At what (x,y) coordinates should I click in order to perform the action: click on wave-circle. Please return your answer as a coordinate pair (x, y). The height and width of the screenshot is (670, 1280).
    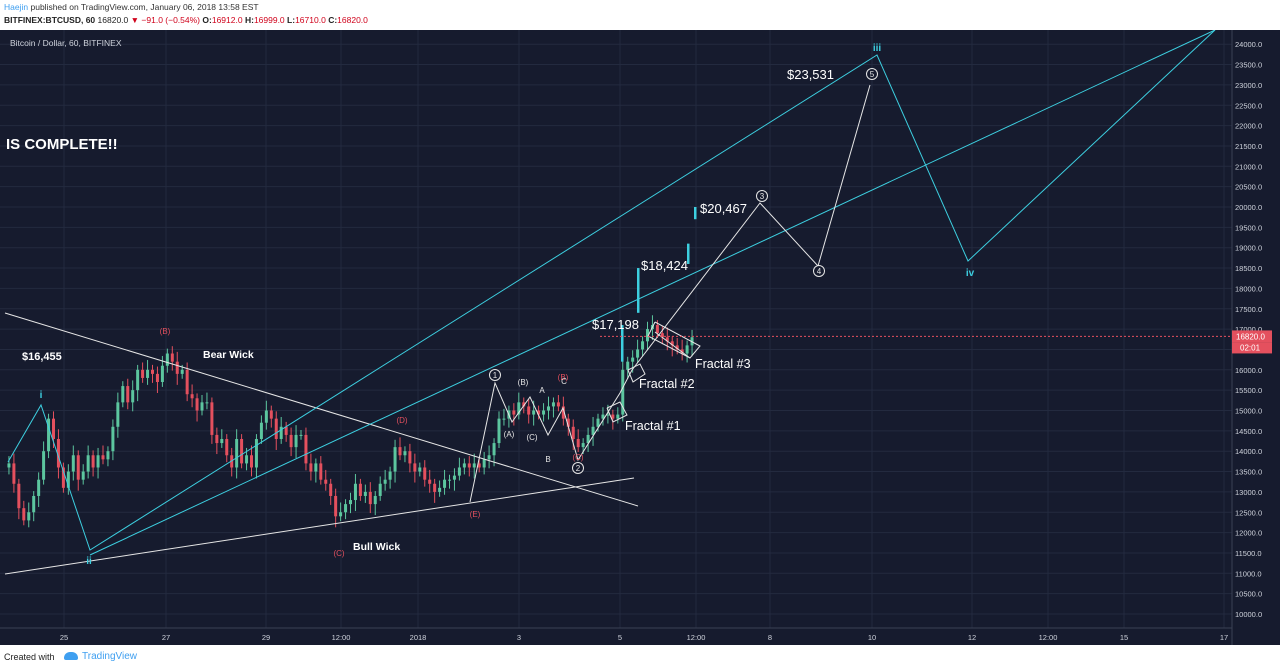
    Looking at the image, I should click on (819, 271).